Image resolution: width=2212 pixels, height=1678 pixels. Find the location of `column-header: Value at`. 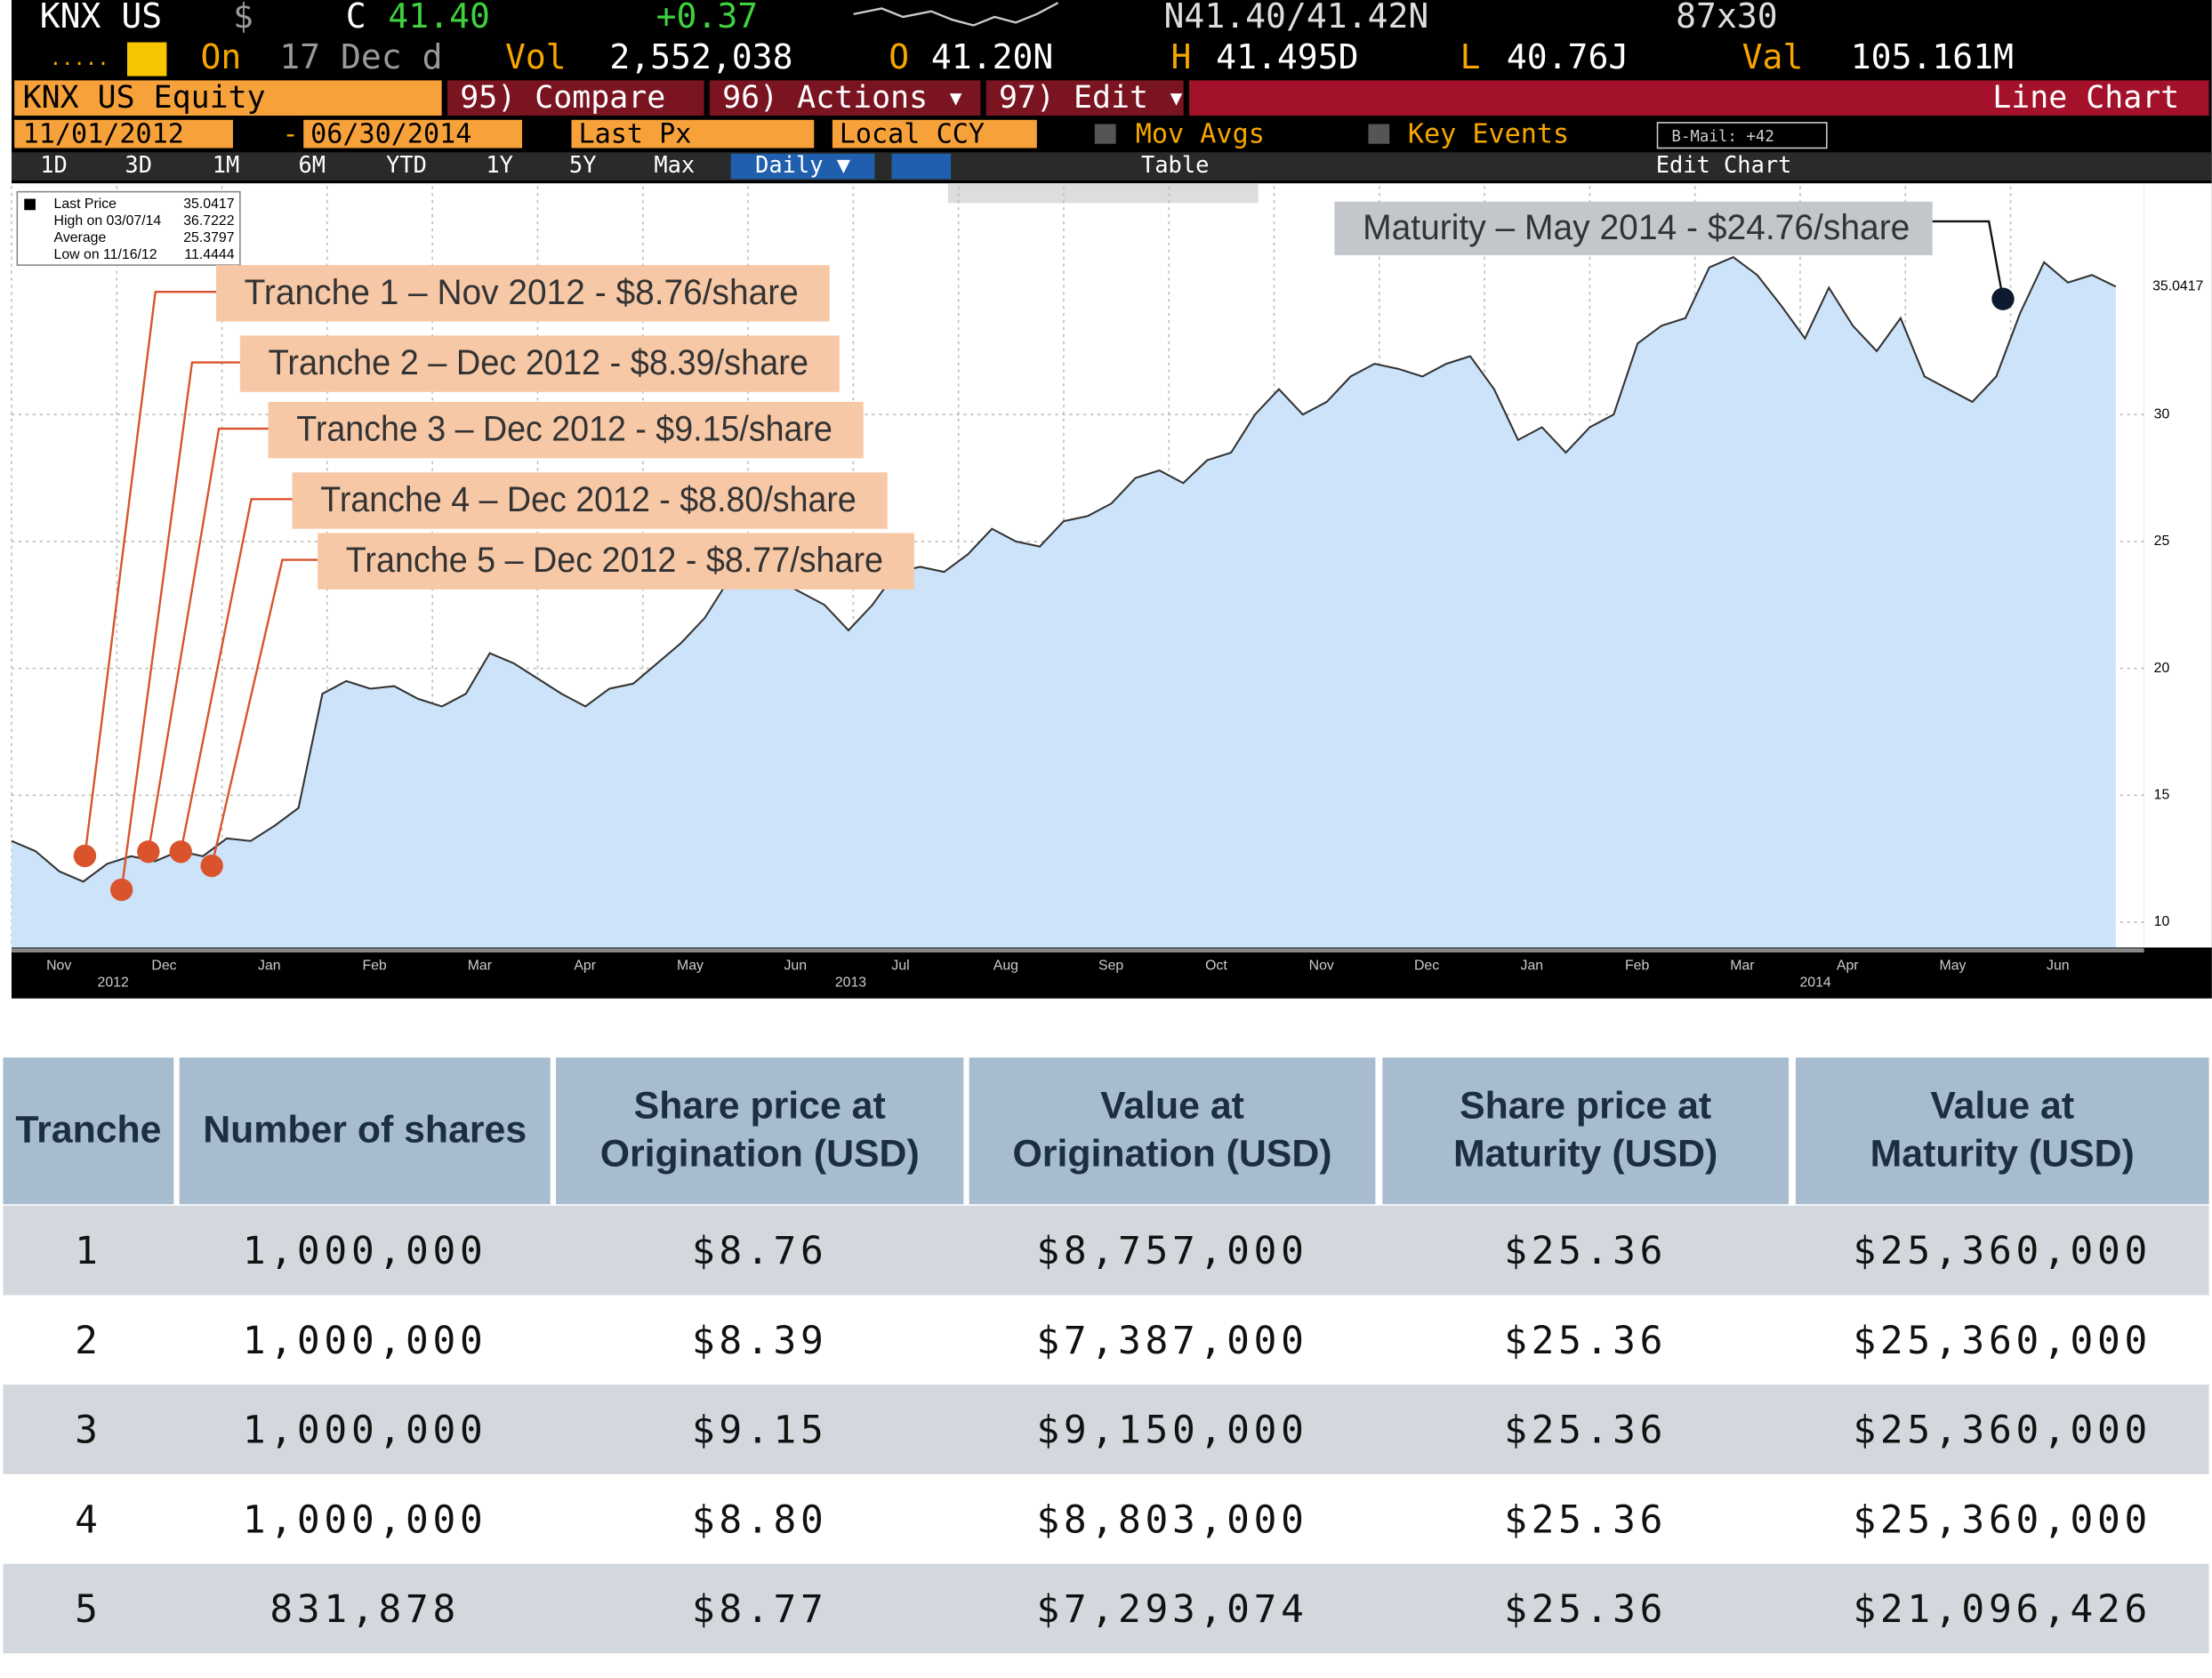

column-header: Value at is located at coordinates (1172, 1106).